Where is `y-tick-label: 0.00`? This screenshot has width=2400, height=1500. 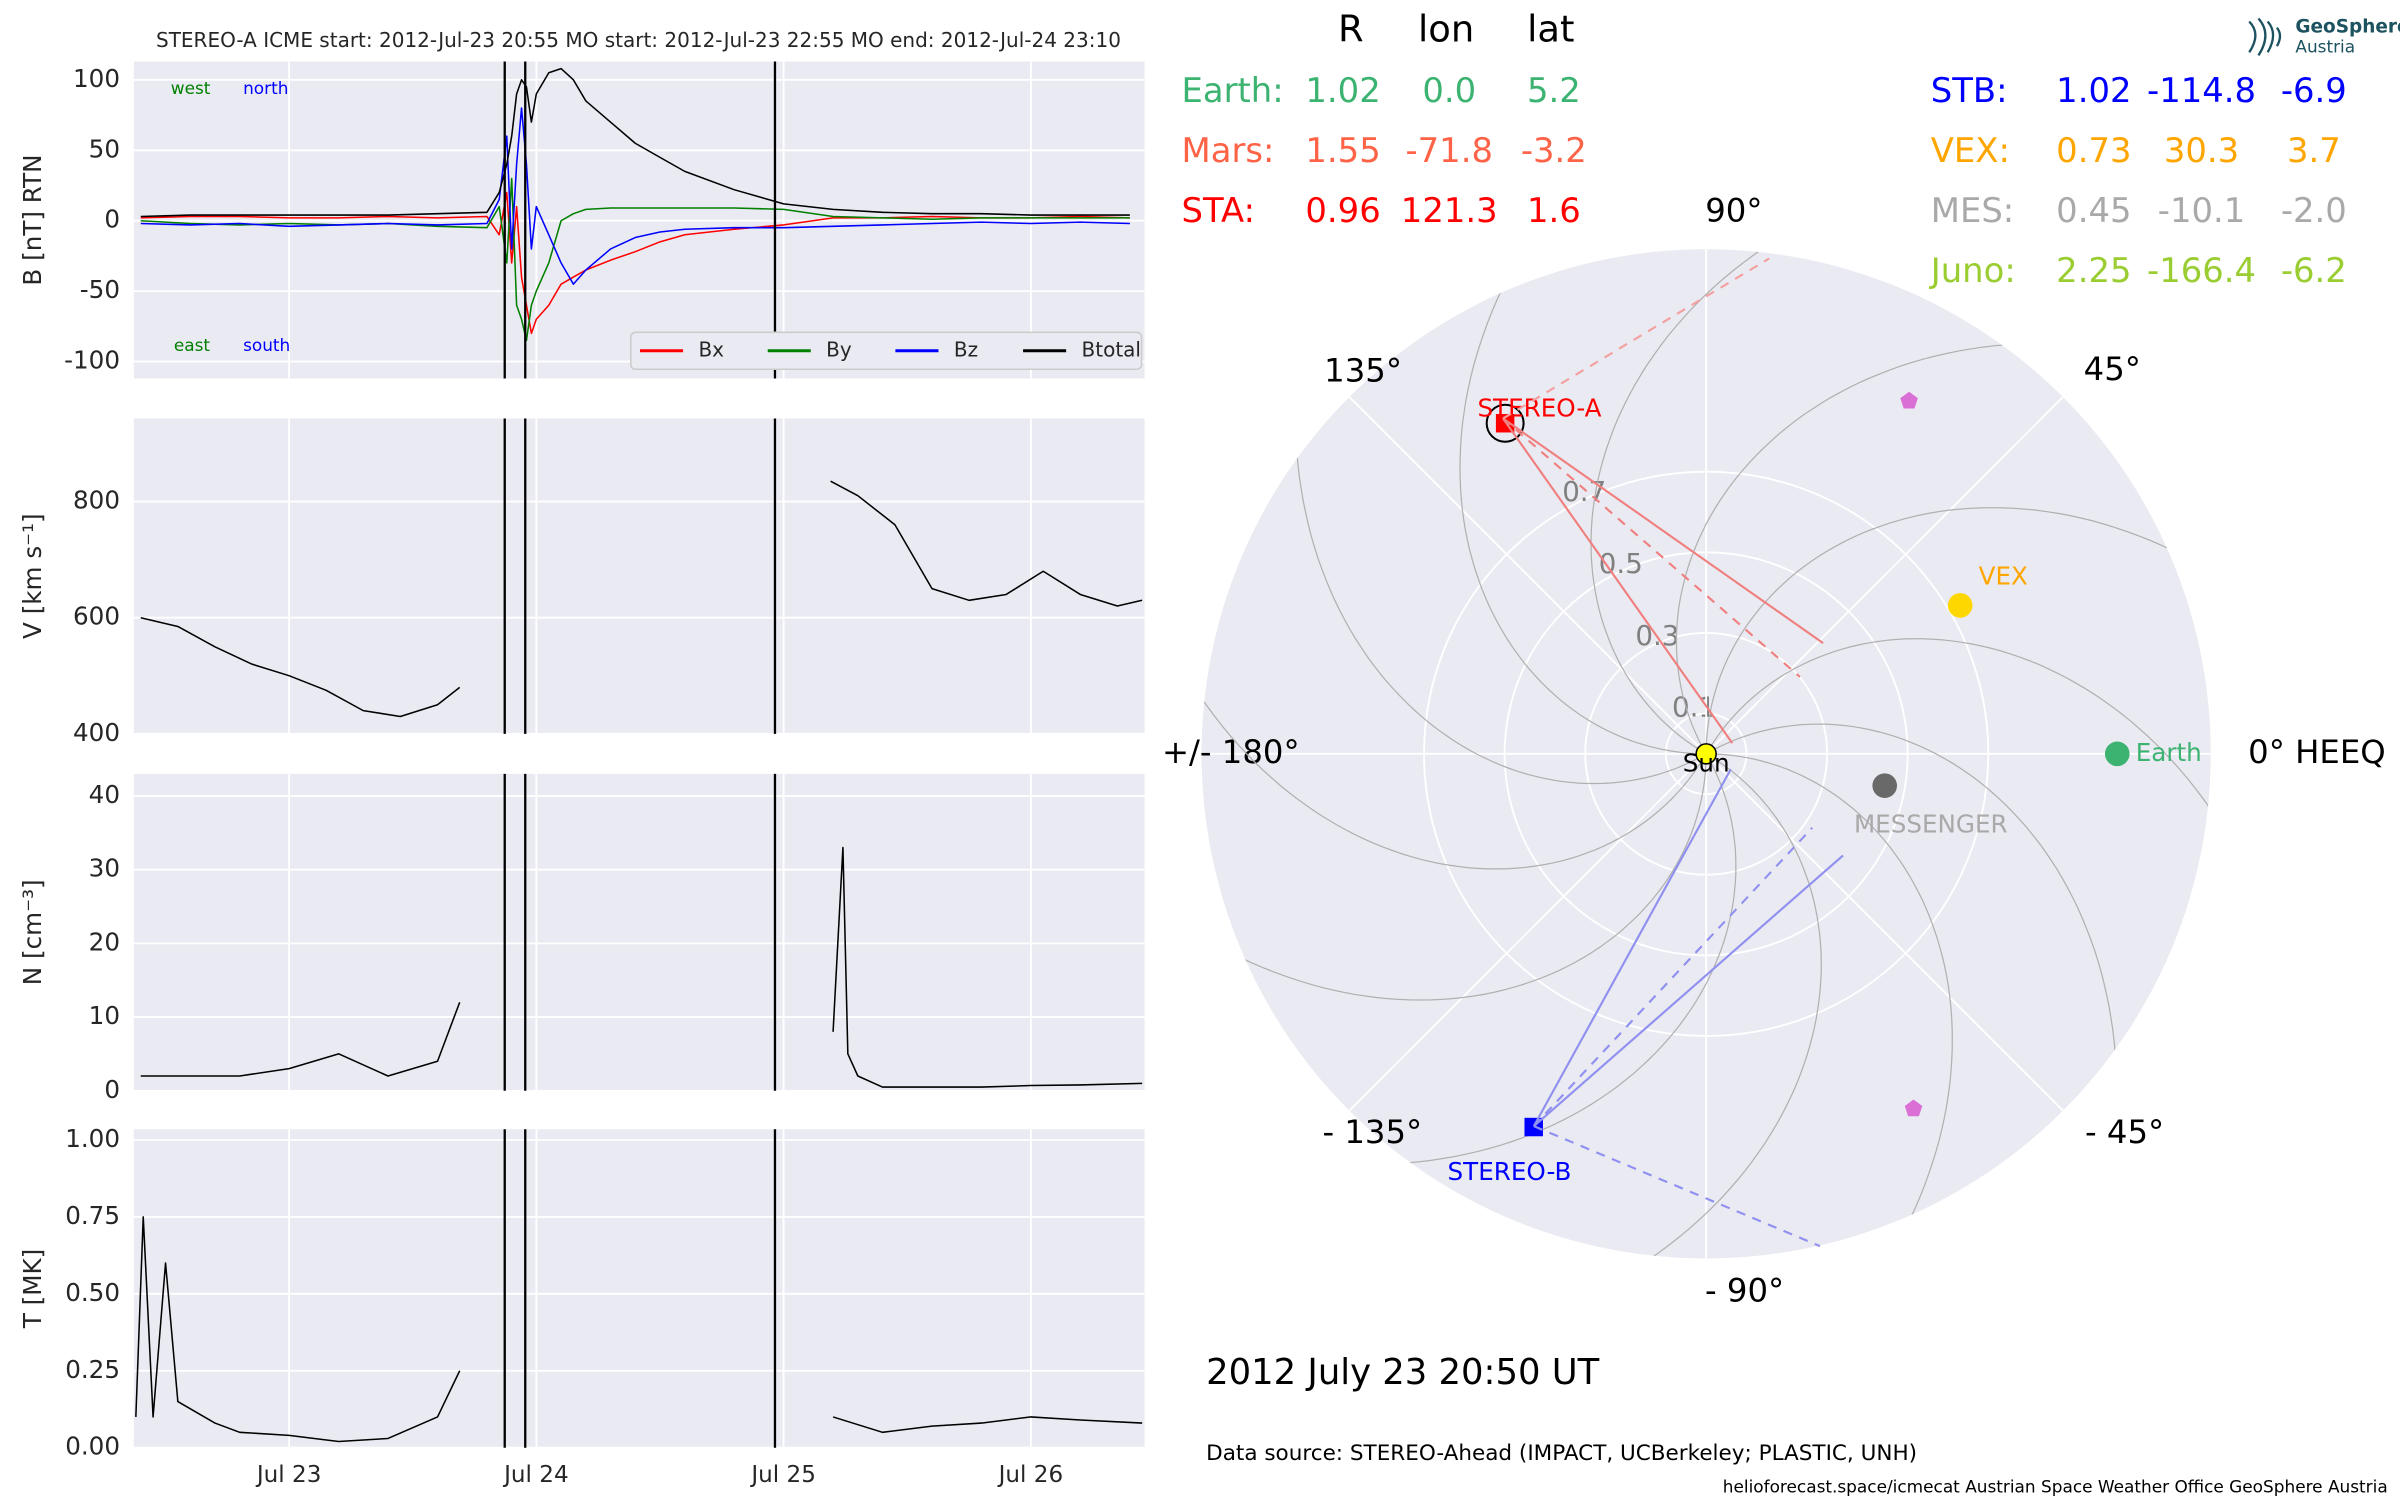 y-tick-label: 0.00 is located at coordinates (92, 1446).